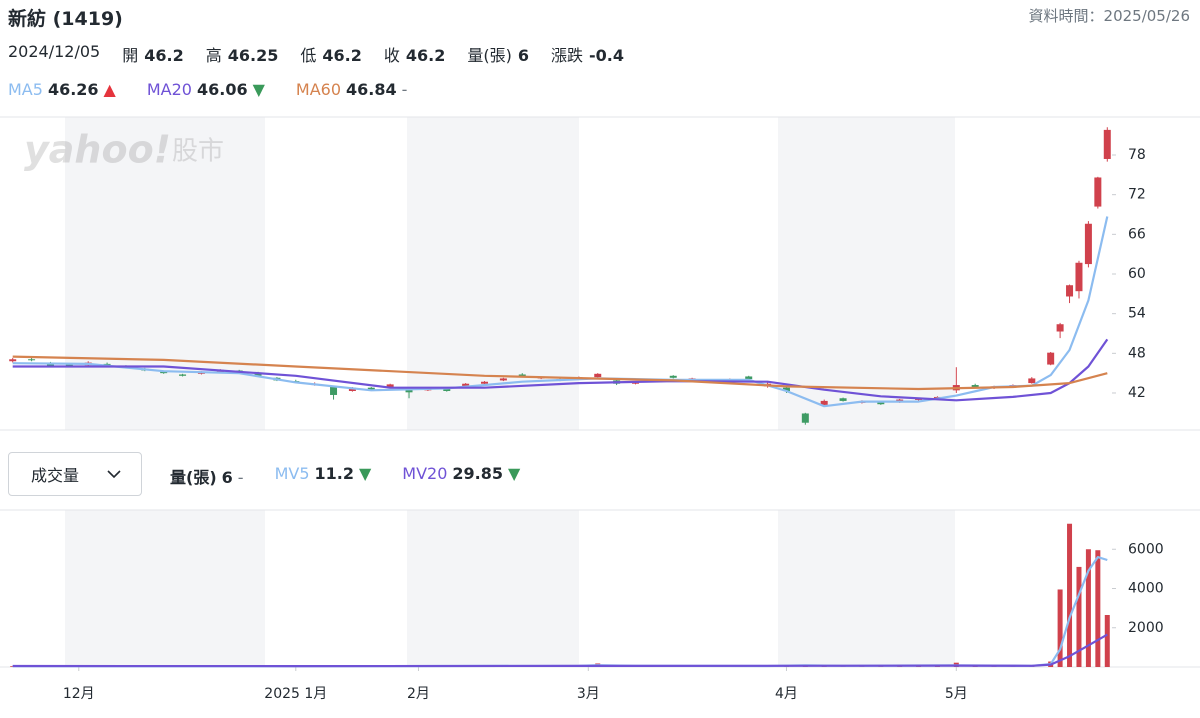 This screenshot has width=1200, height=718. I want to click on y-tick-label: 48, so click(1137, 353).